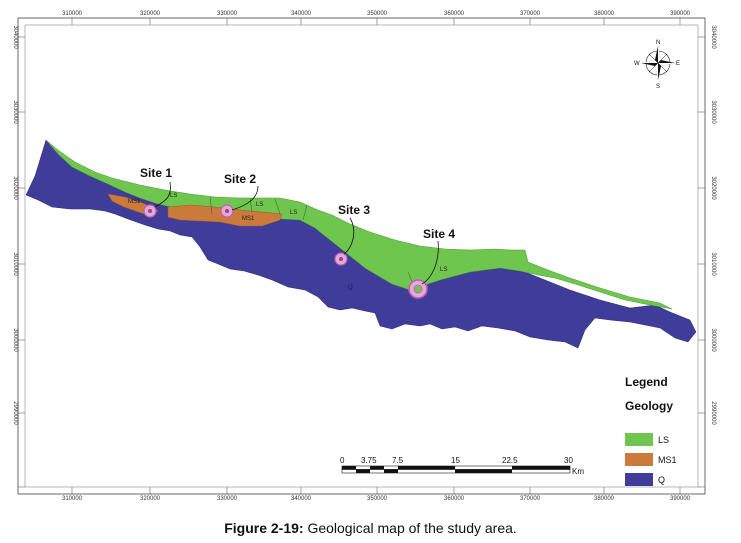 Image resolution: width=741 pixels, height=543 pixels. What do you see at coordinates (418, 289) in the screenshot?
I see `site-4-inner` at bounding box center [418, 289].